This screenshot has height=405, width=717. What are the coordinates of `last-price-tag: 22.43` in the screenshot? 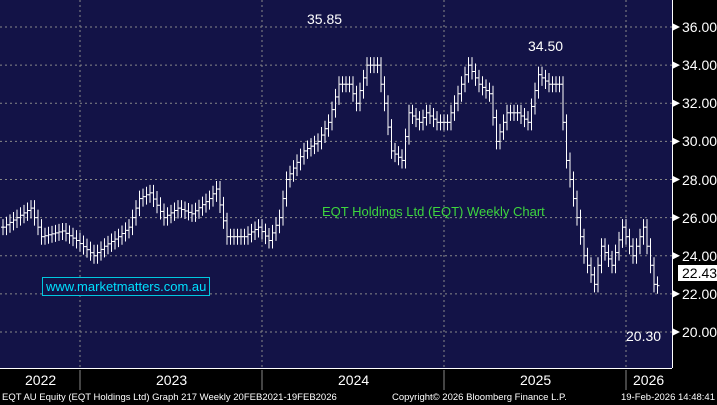 It's located at (697, 273).